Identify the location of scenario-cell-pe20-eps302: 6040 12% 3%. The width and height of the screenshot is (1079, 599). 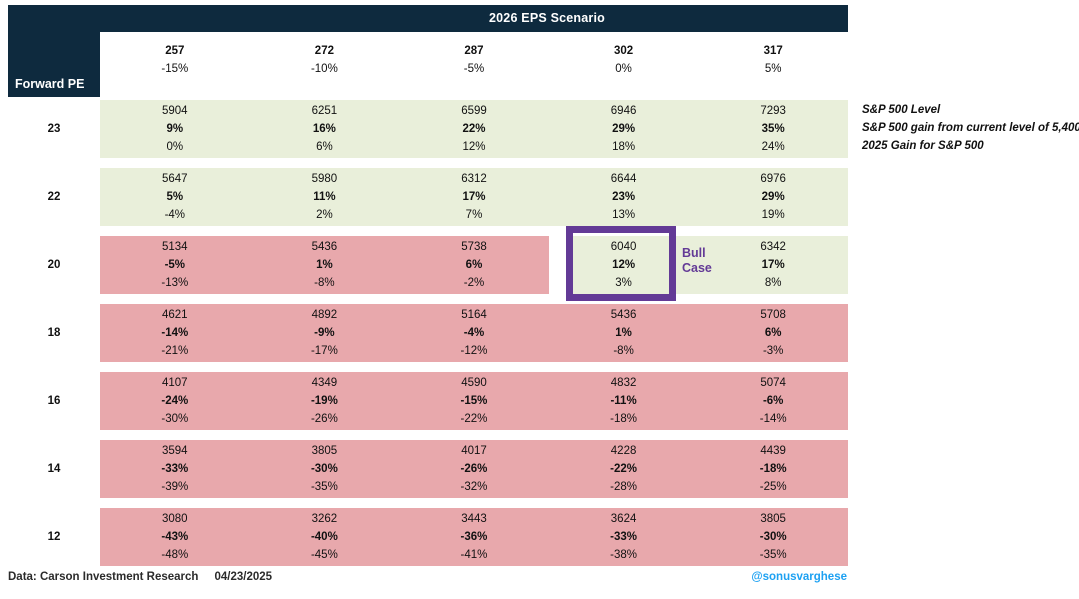
(624, 265).